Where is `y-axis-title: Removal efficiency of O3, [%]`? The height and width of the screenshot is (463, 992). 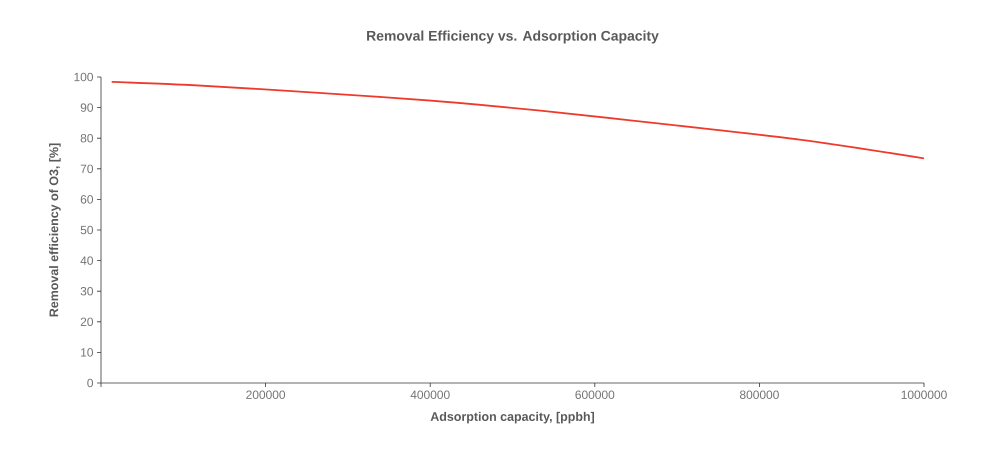
y-axis-title: Removal efficiency of O3, [%] is located at coordinates (55, 230).